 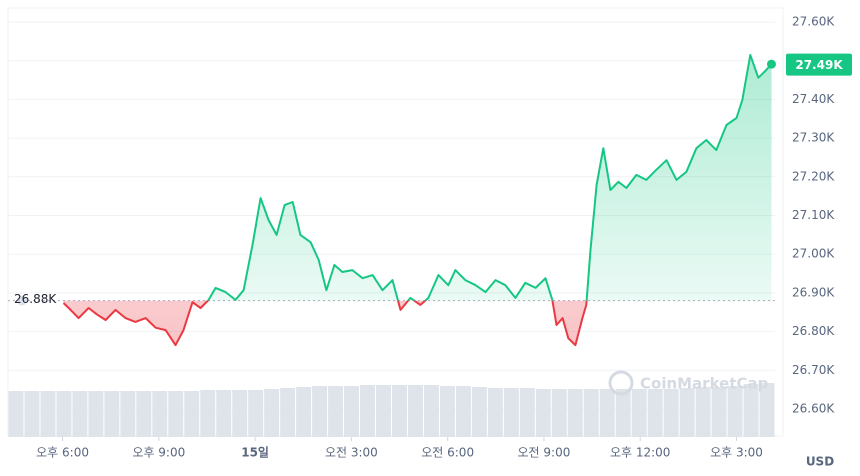 I want to click on y-tick-label: 26.90K, so click(x=813, y=292).